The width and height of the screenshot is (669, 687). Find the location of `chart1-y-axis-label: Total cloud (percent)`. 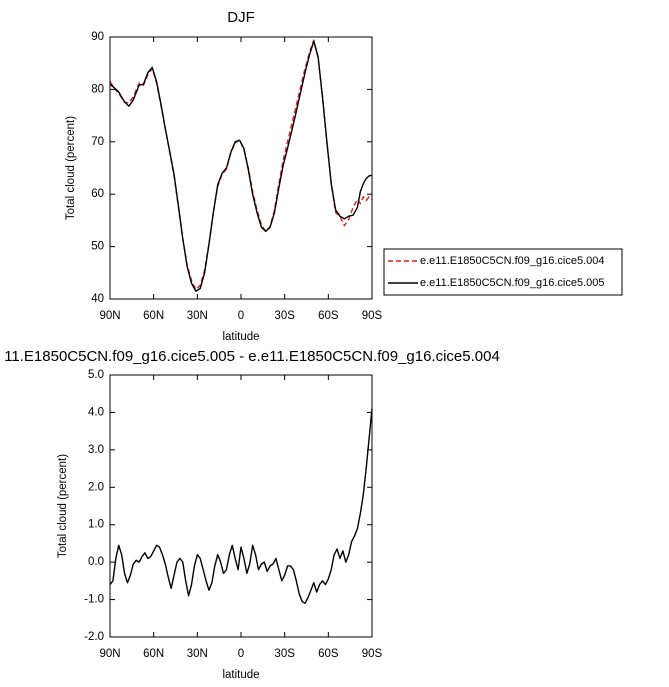

chart1-y-axis-label: Total cloud (percent) is located at coordinates (63, 506).